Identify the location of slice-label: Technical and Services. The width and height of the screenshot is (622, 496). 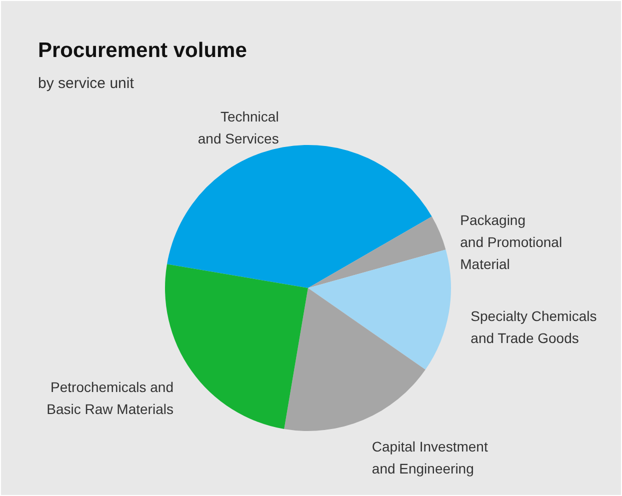
(238, 127).